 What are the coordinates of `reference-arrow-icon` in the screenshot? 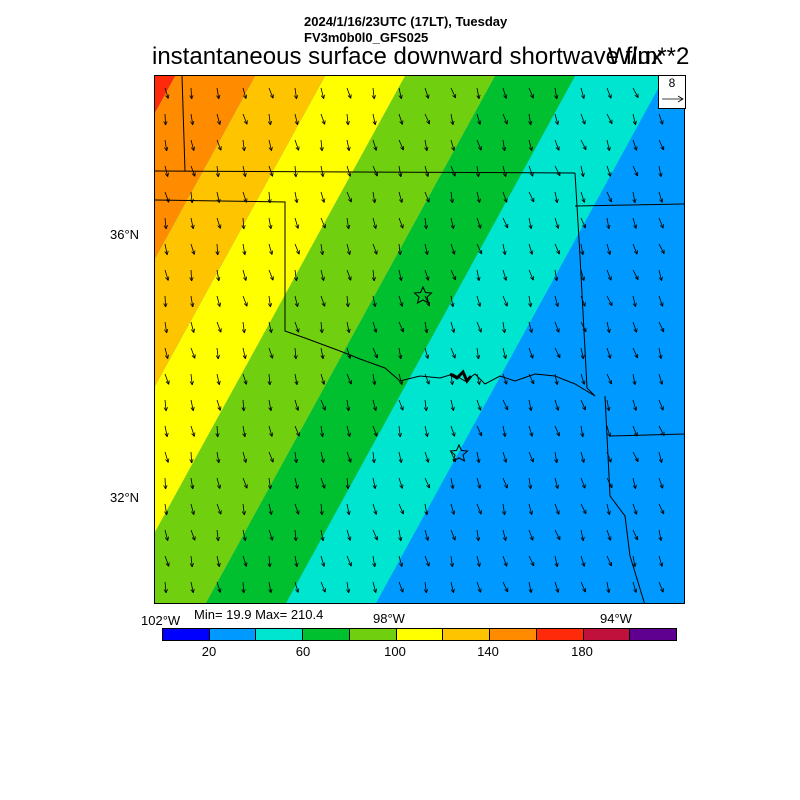 It's located at (673, 99).